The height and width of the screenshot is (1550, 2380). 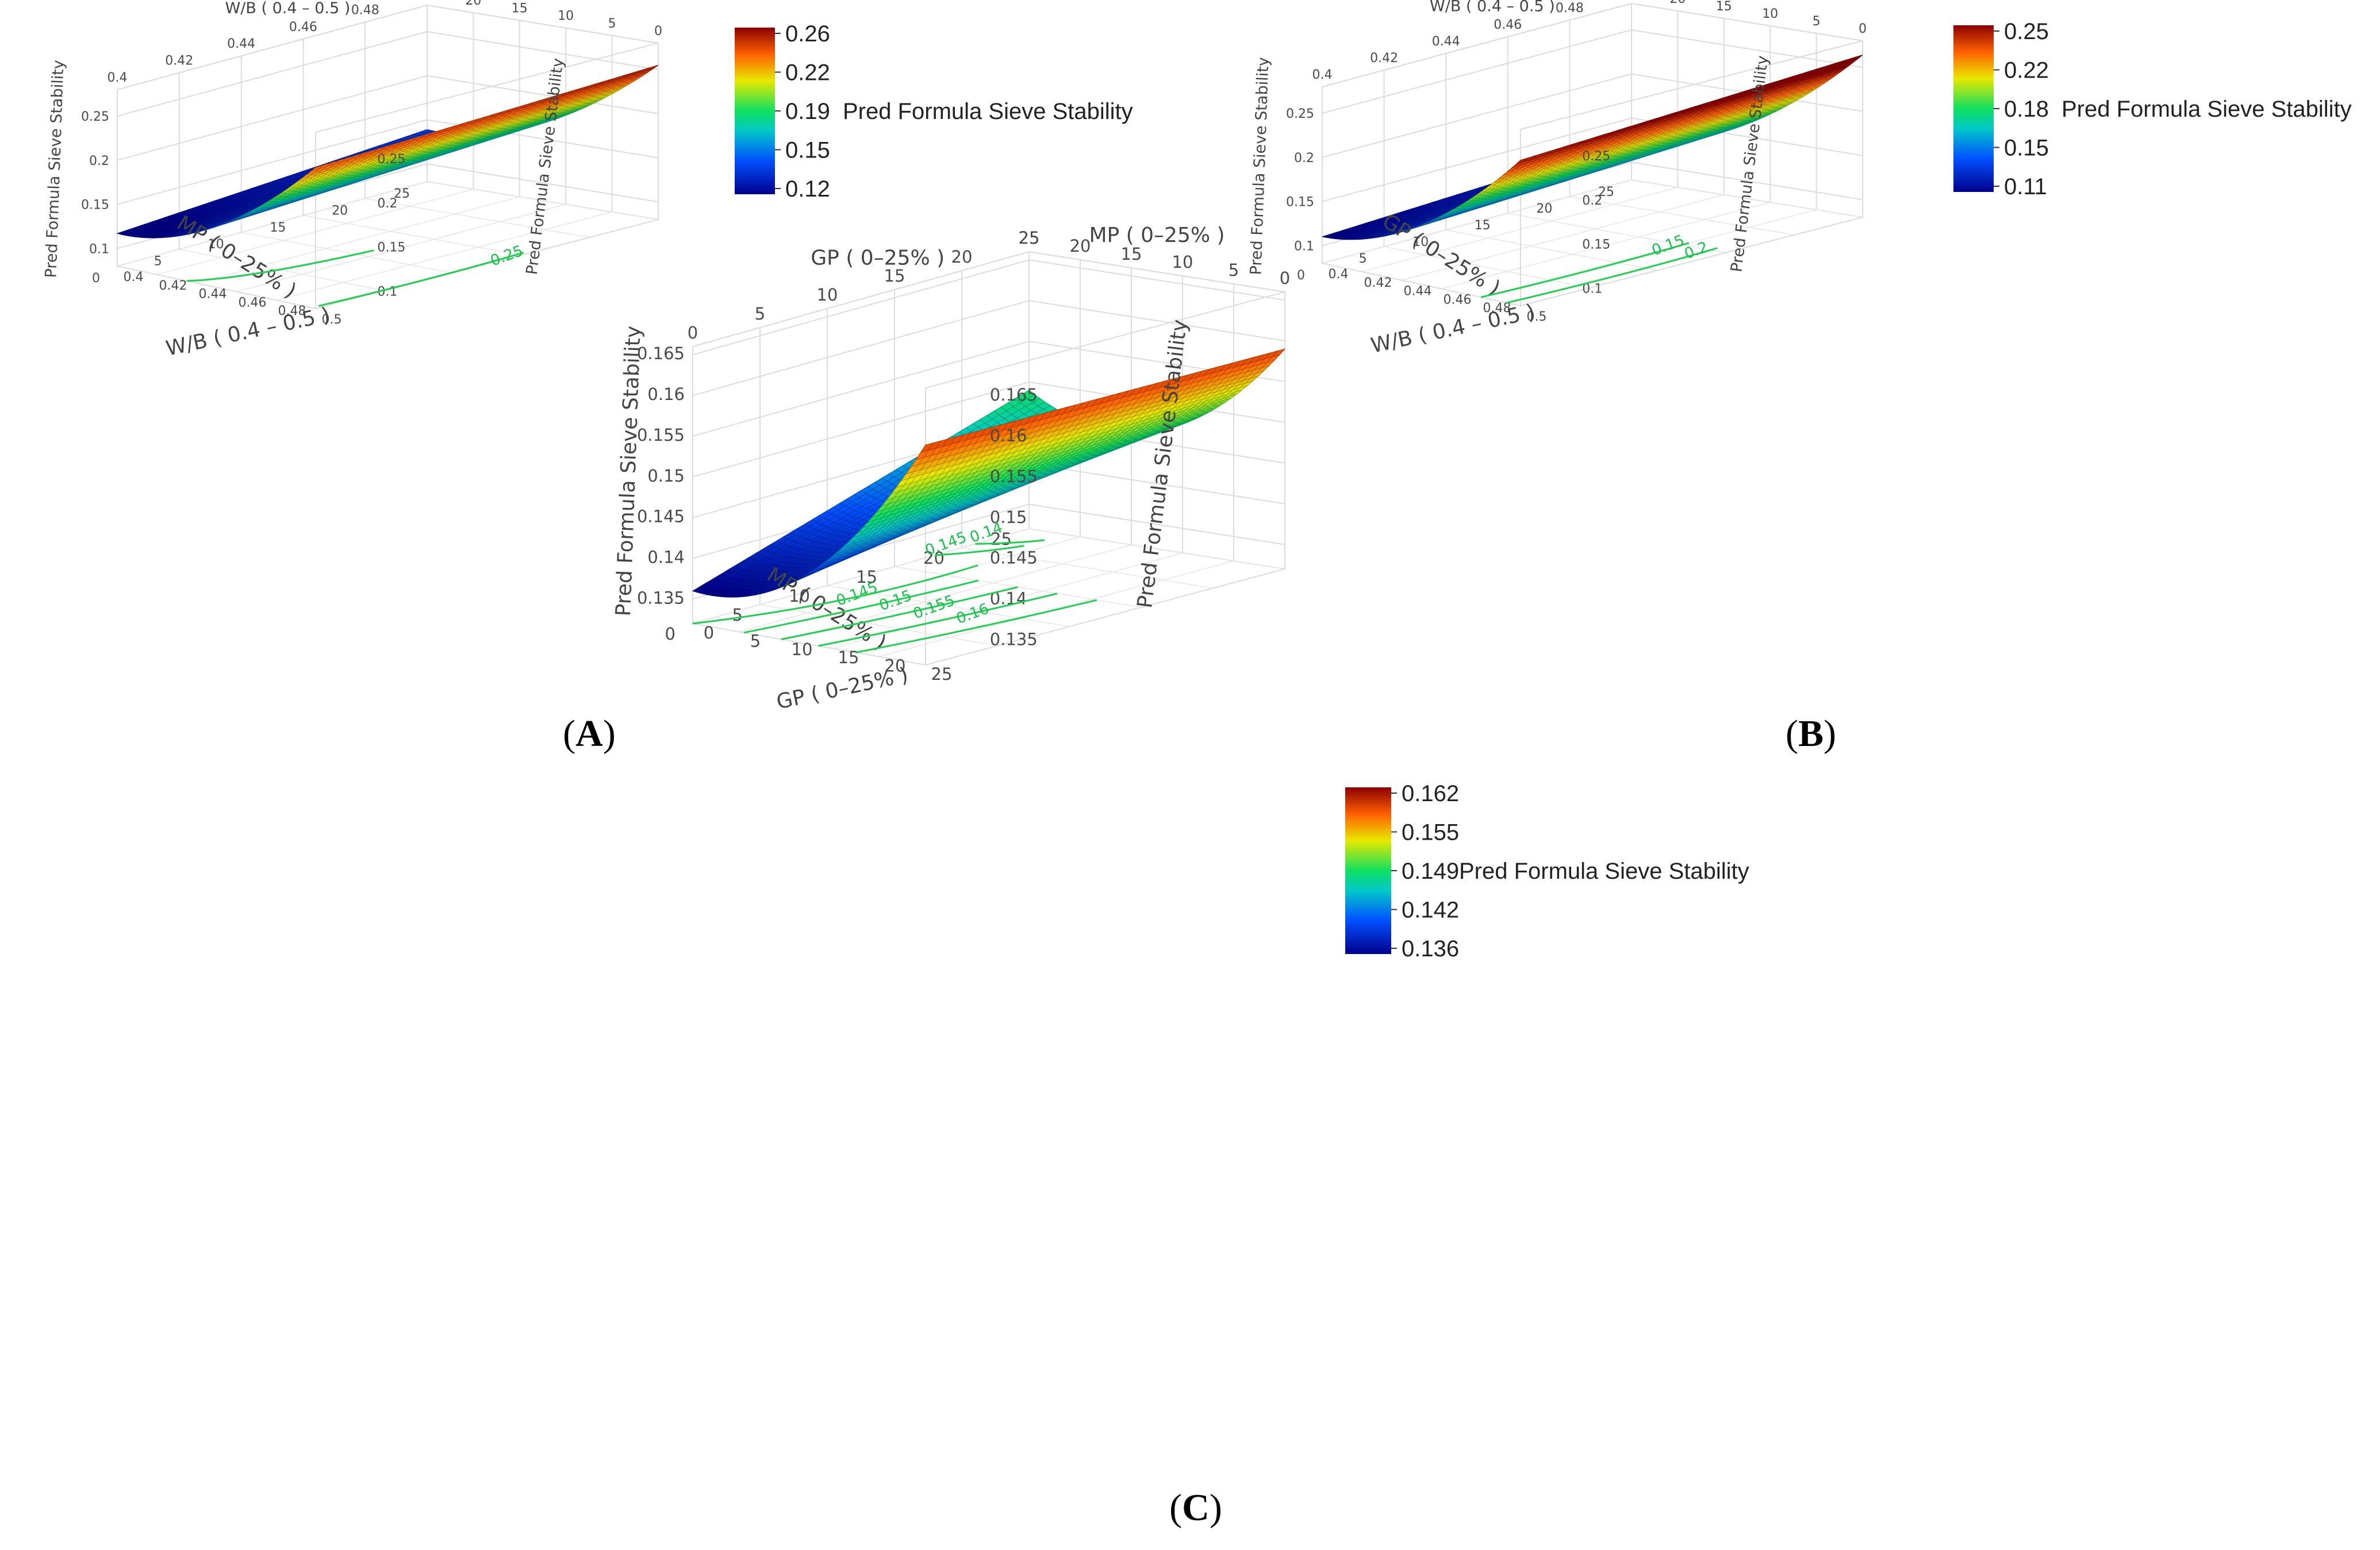 What do you see at coordinates (1668, 245) in the screenshot?
I see `contour-label: 0.15` at bounding box center [1668, 245].